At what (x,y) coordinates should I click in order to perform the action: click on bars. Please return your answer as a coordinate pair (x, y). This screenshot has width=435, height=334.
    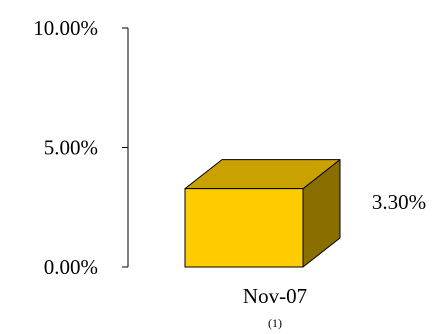
    Looking at the image, I should click on (262, 213).